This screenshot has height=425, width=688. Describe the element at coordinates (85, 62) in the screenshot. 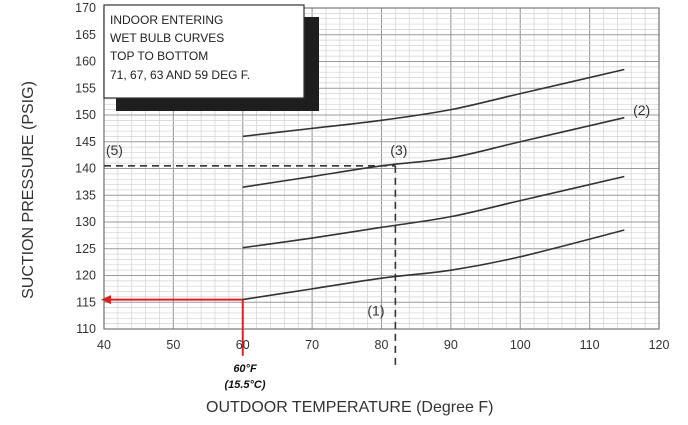

I see `y-tick-label: 160` at that location.